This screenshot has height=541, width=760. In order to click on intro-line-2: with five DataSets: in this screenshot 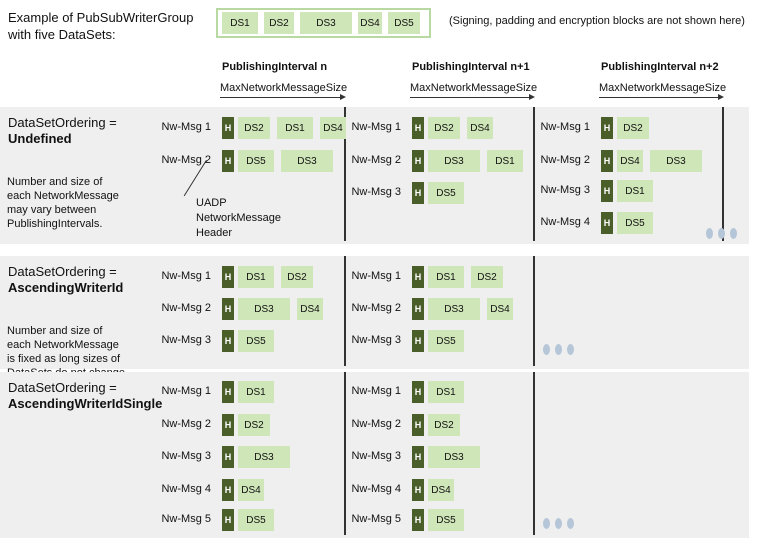, I will do `click(62, 34)`.